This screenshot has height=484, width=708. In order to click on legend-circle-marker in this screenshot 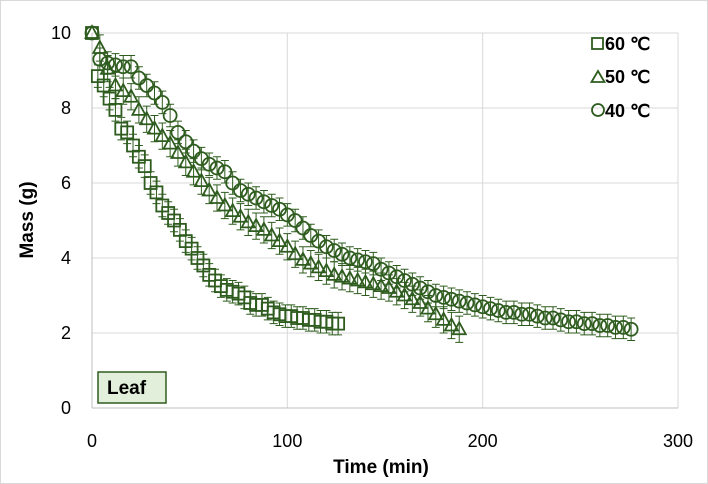, I will do `click(598, 110)`.